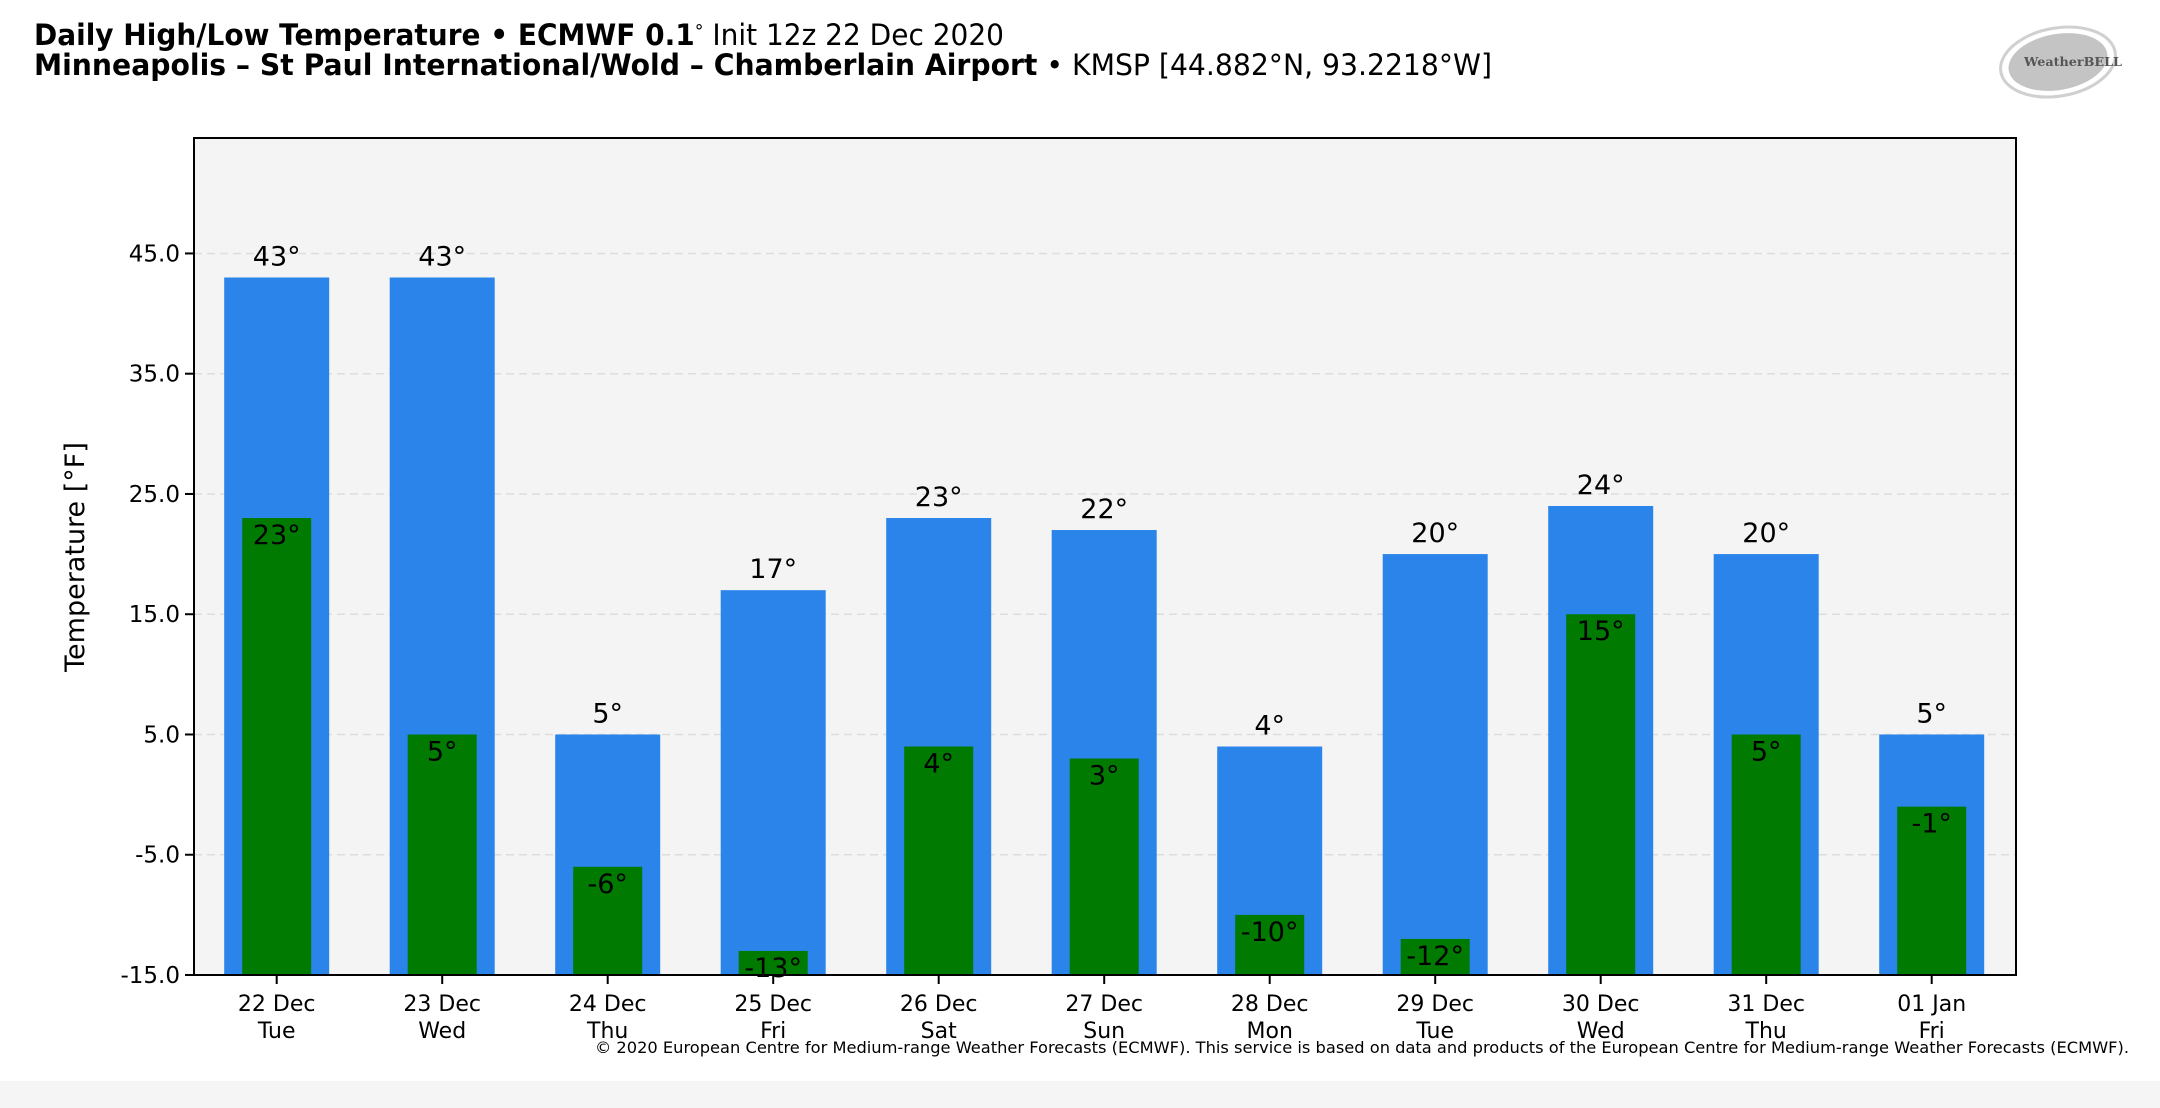  What do you see at coordinates (1054, 65) in the screenshot?
I see `location-sep: •` at bounding box center [1054, 65].